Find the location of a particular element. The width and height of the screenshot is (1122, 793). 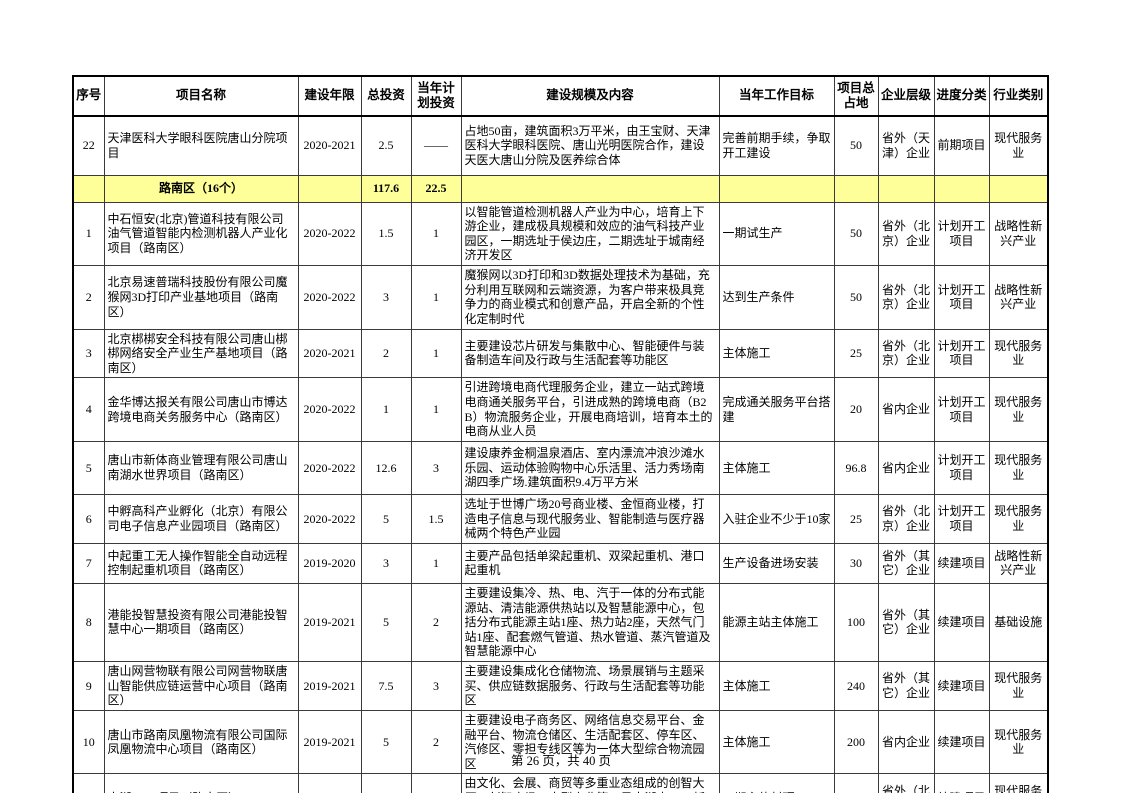

cell-total-investment: 12.6 is located at coordinates (386, 467).